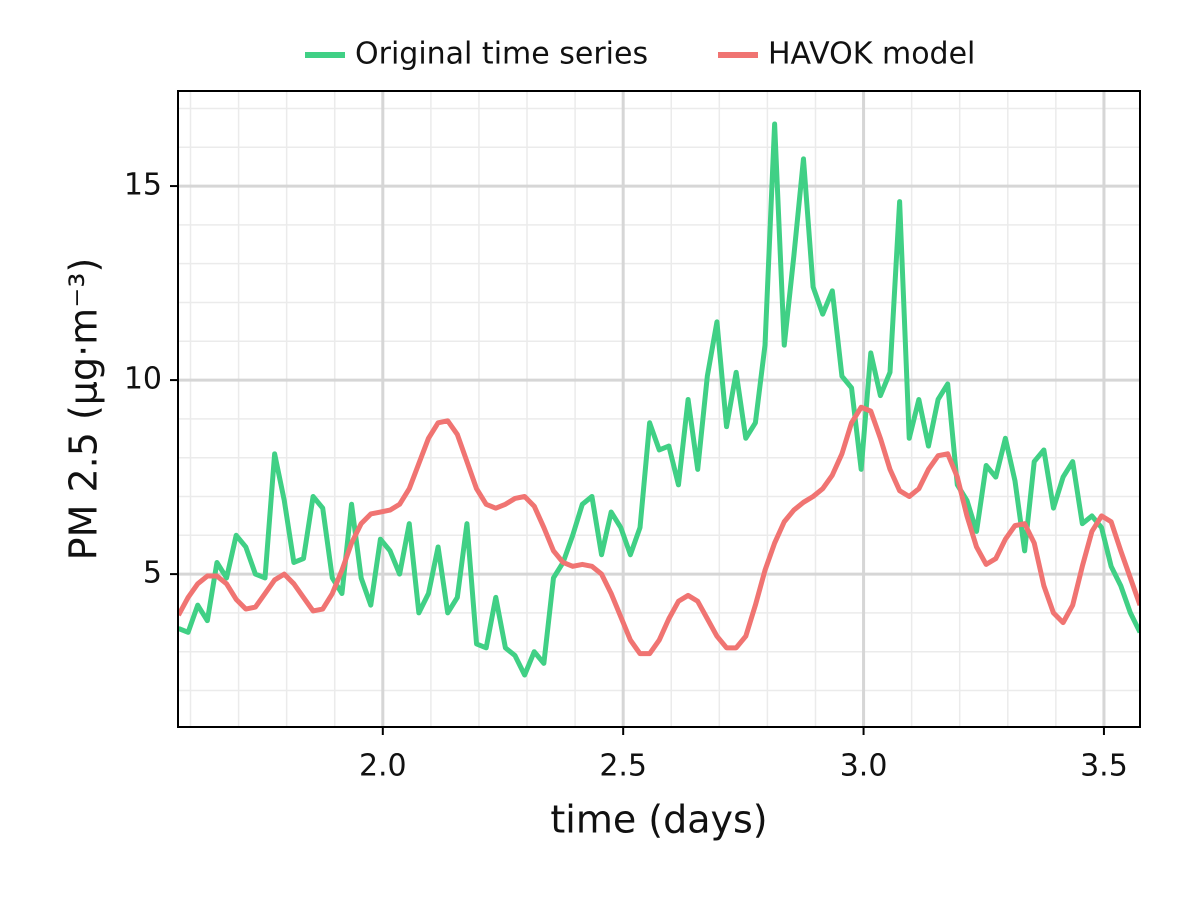  Describe the element at coordinates (383, 766) in the screenshot. I see `x-tick-label: 2.0` at that location.